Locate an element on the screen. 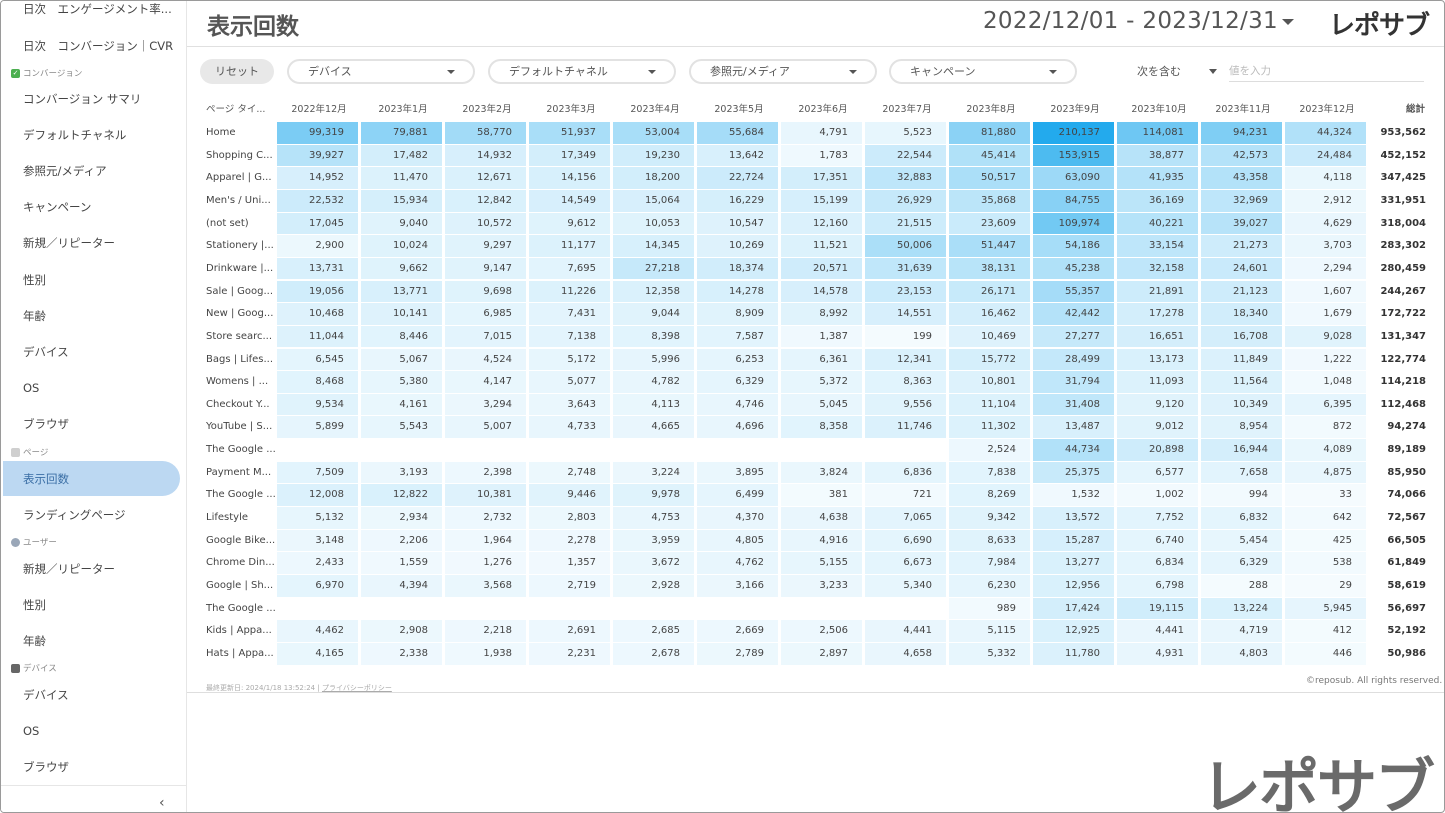  table-cell: 7,431 is located at coordinates (569, 314).